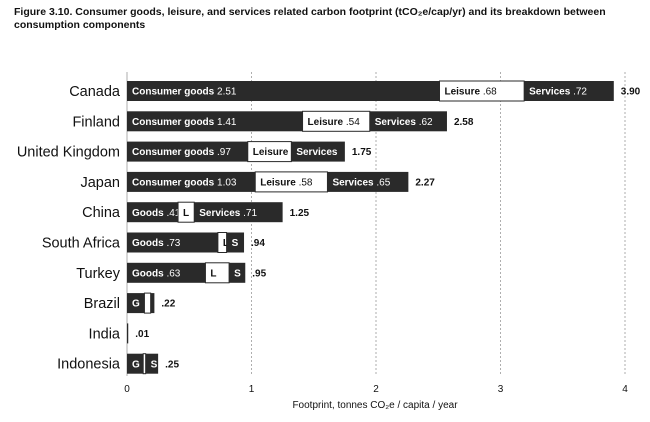 This screenshot has height=422, width=650. I want to click on bar-segment-goods-label: Goods .41, so click(156, 213).